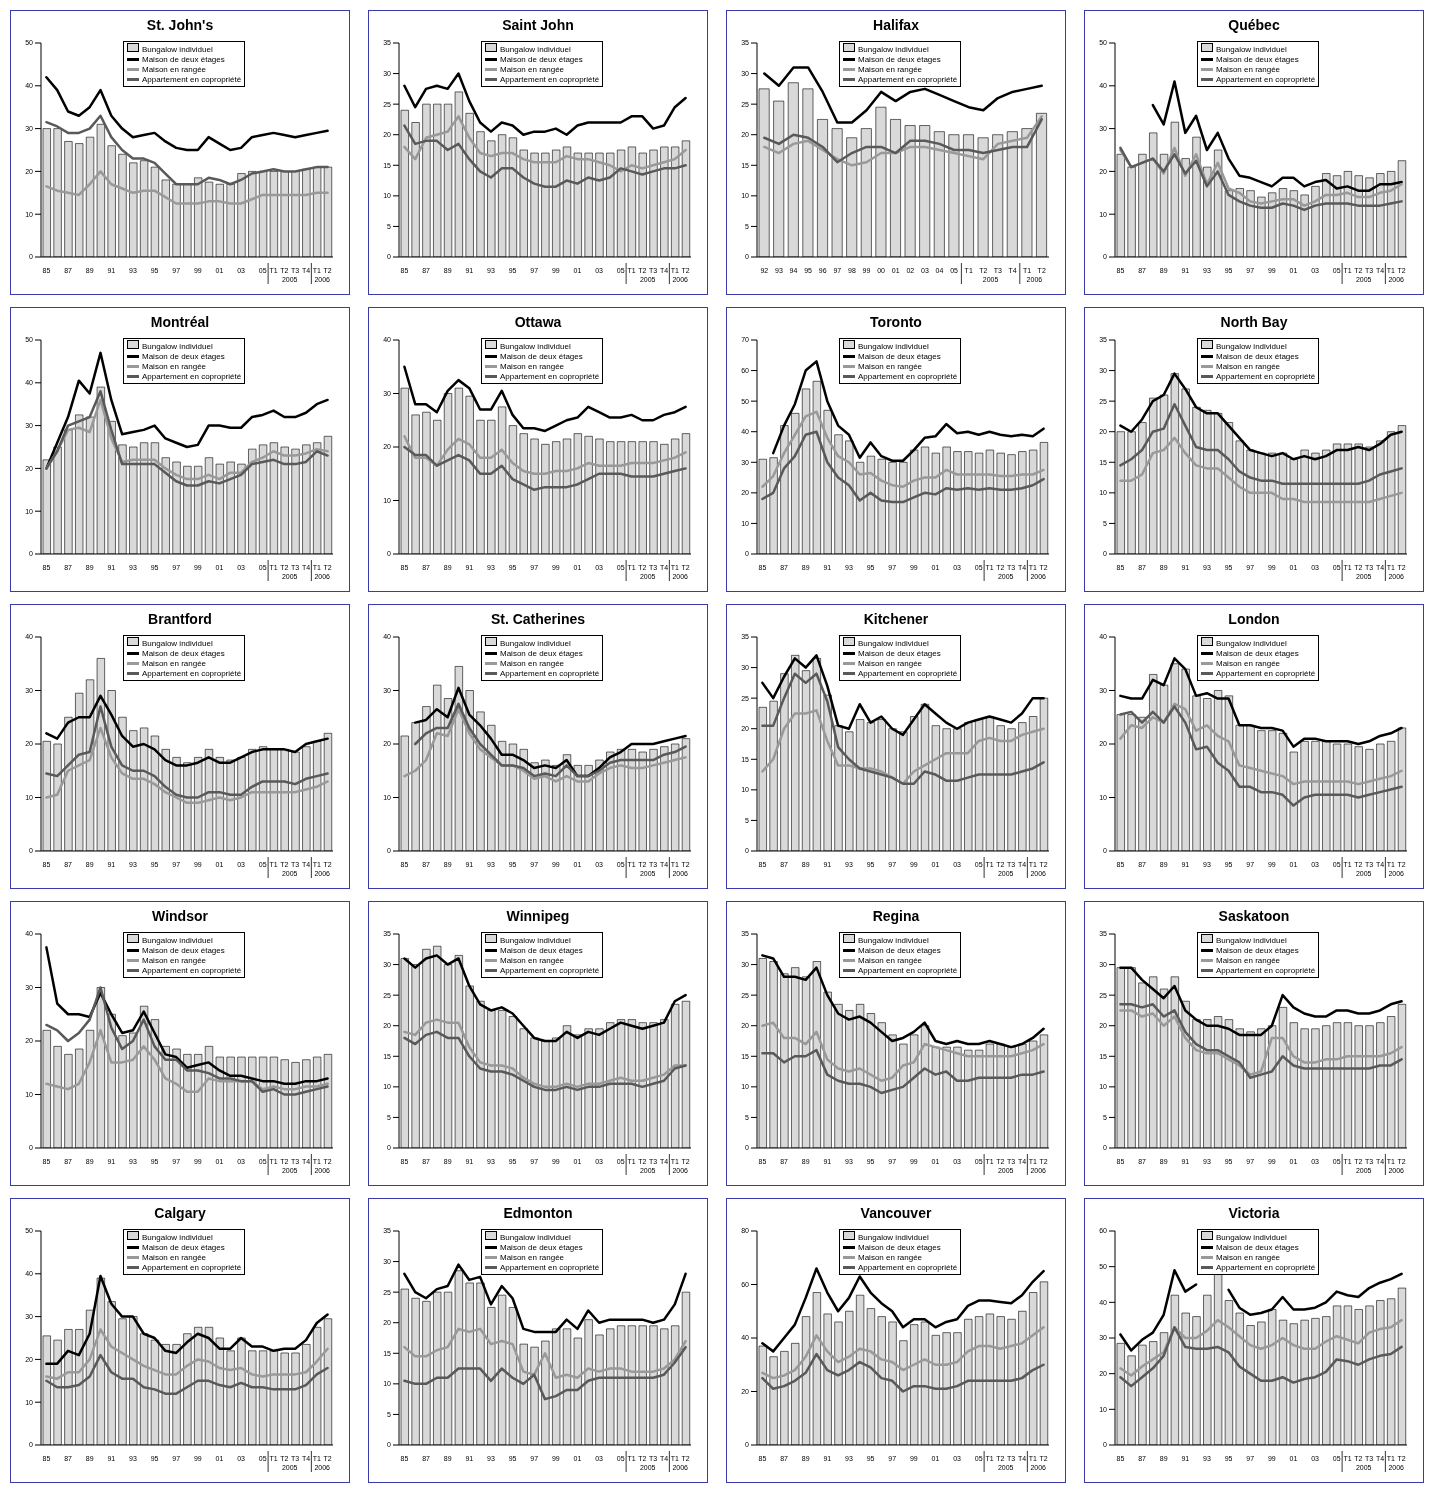 The width and height of the screenshot is (1448, 1511). What do you see at coordinates (180, 1214) in the screenshot?
I see `chart-title: Calgary` at bounding box center [180, 1214].